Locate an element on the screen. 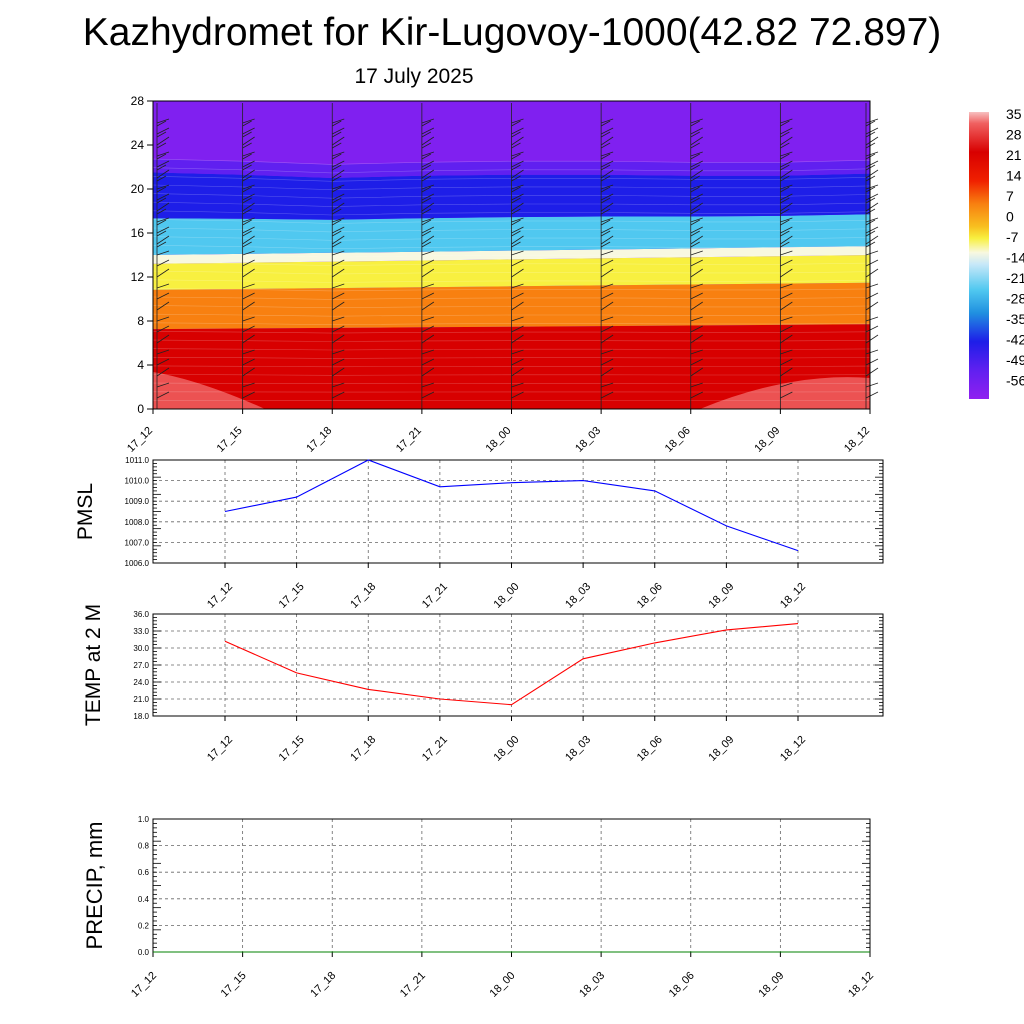  y-tick-label: 0.2 is located at coordinates (144, 925).